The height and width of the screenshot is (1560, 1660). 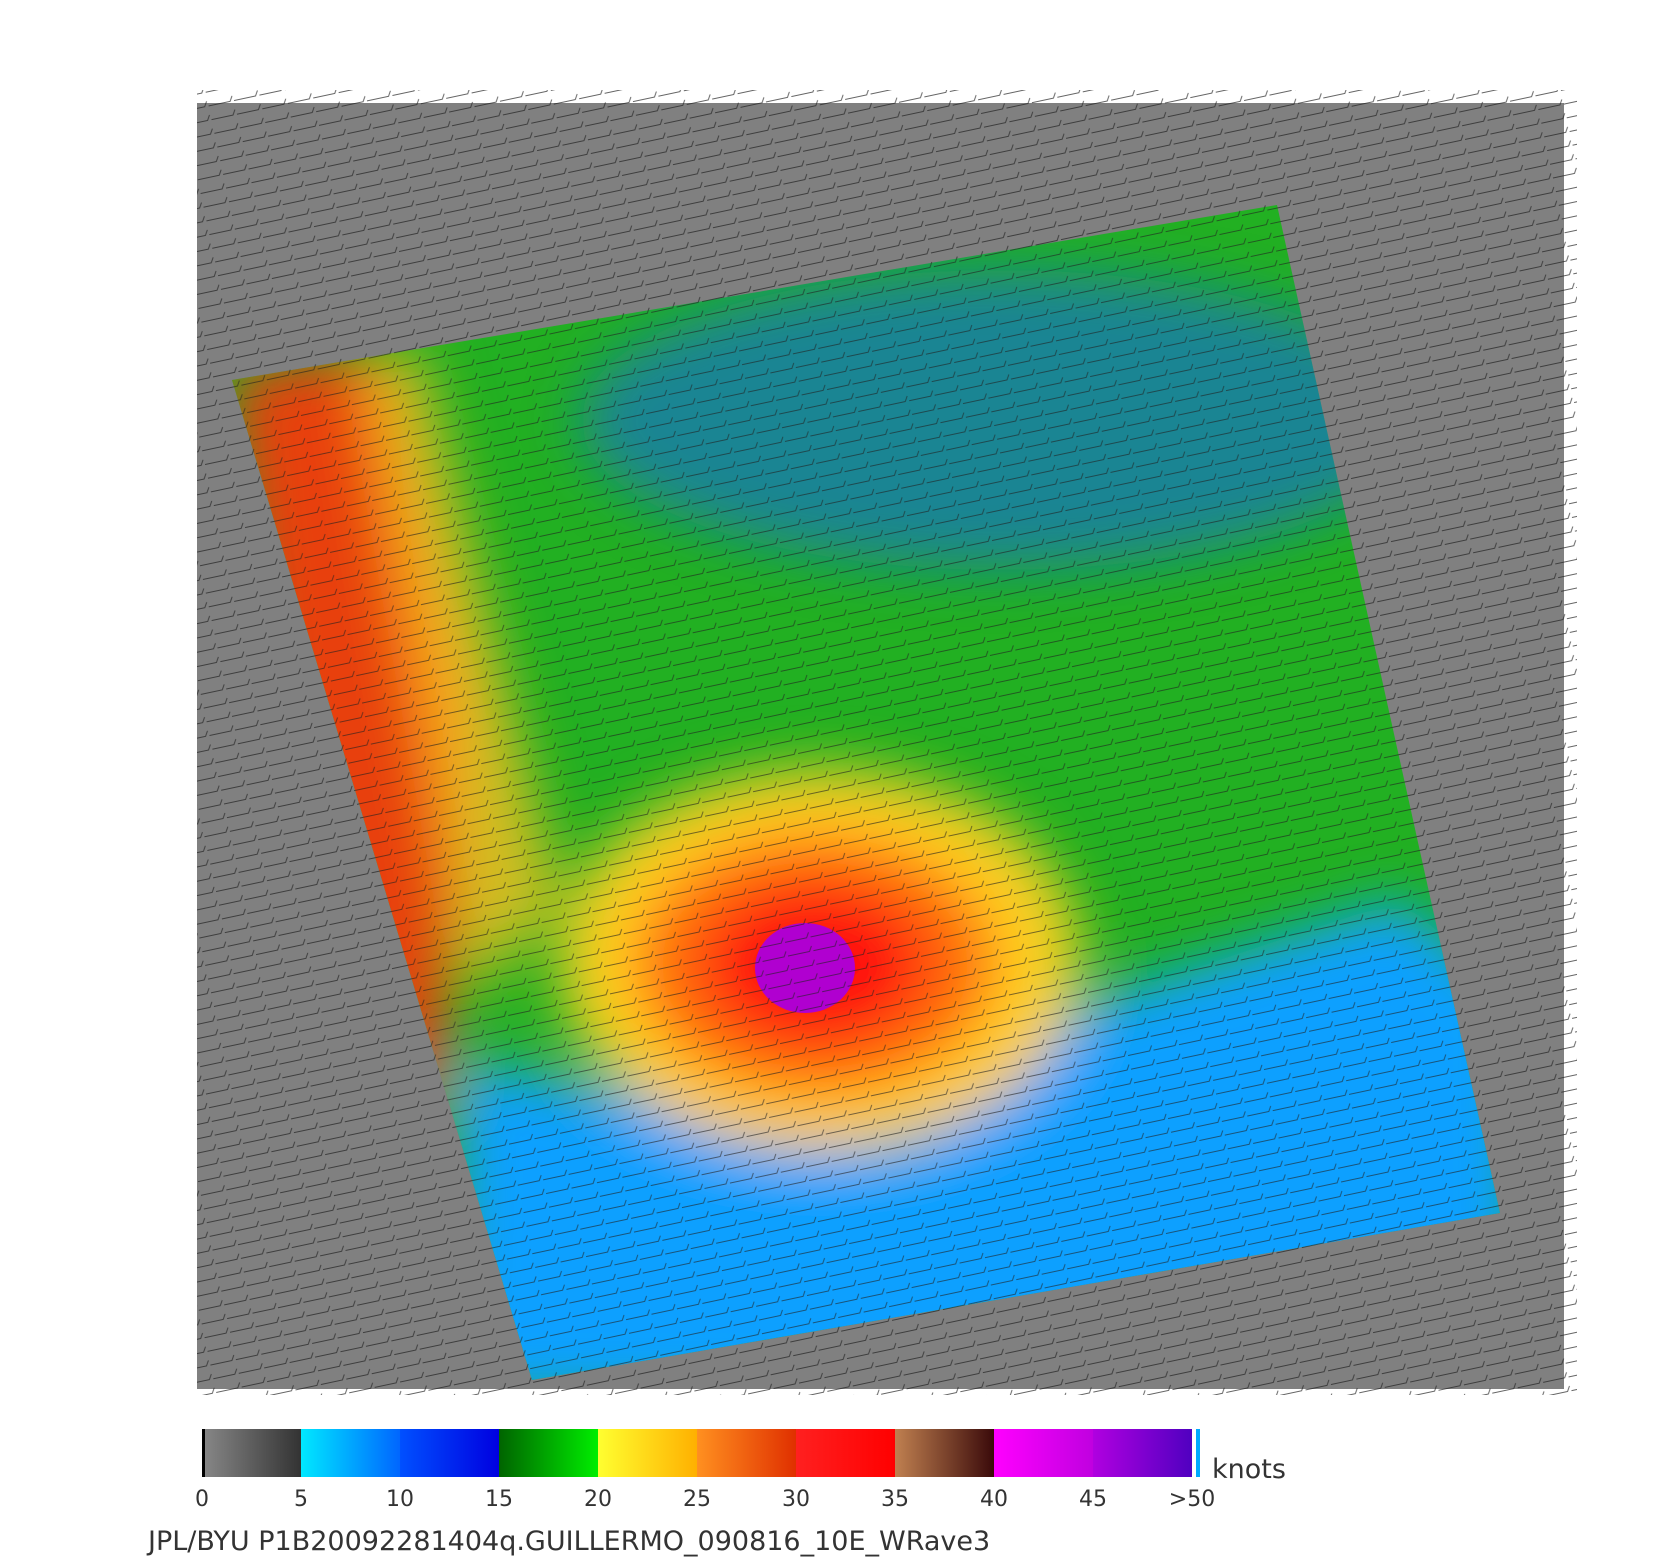 What do you see at coordinates (697, 1499) in the screenshot?
I see `colorbar-tick-label: 25` at bounding box center [697, 1499].